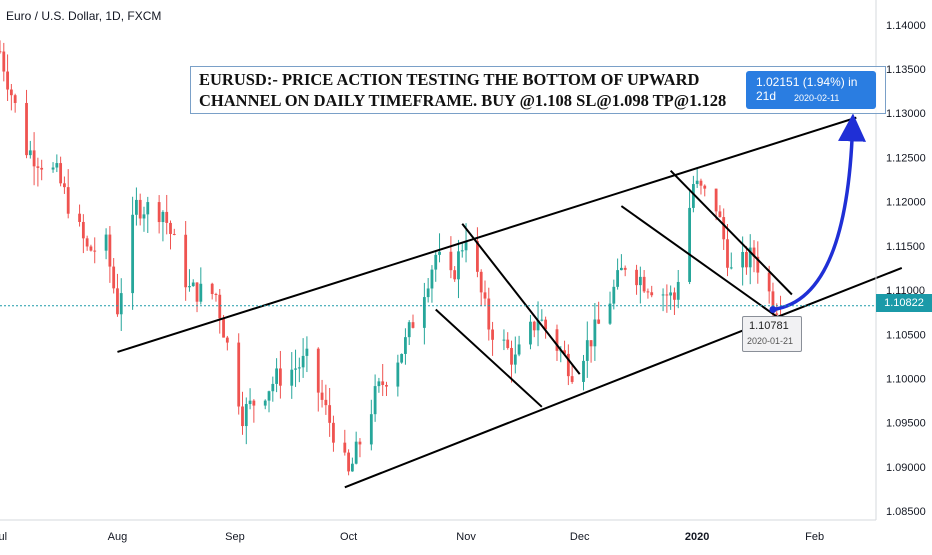 The image size is (932, 555). Describe the element at coordinates (906, 70) in the screenshot. I see `y-tick-label: 1.13500` at that location.